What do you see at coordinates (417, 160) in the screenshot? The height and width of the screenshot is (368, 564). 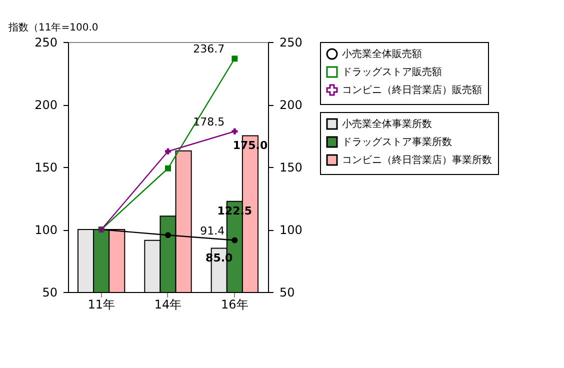 I see `legend-label: コンビニ（終日営業店）事業所数` at bounding box center [417, 160].